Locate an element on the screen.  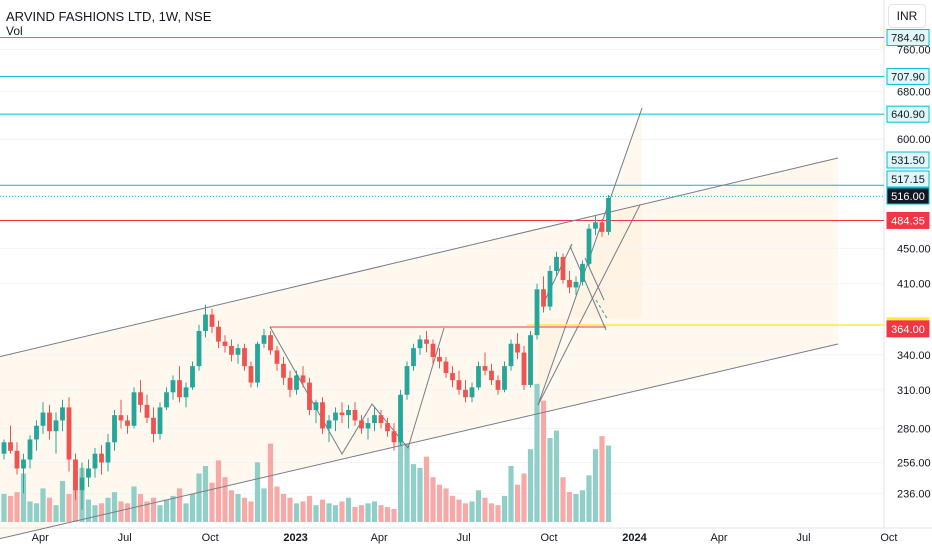
time-tick-label: Apr is located at coordinates (379, 538).